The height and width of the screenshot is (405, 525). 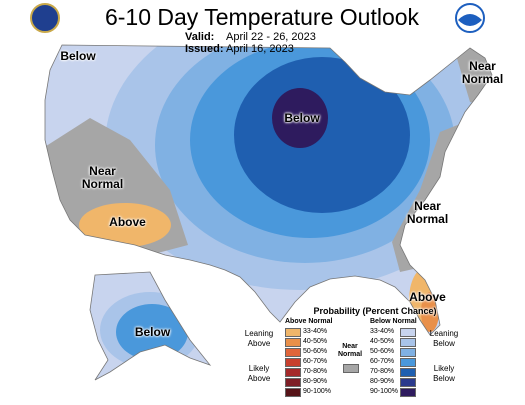 What do you see at coordinates (382, 381) in the screenshot?
I see `below-range: 80-90%` at bounding box center [382, 381].